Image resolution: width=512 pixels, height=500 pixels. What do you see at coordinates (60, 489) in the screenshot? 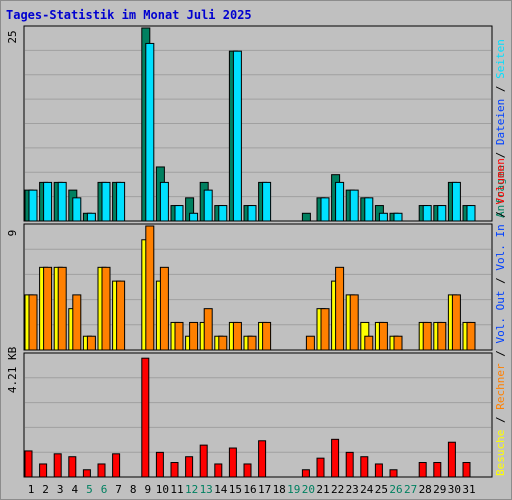
I see `x-tick-label: 3` at bounding box center [60, 489].